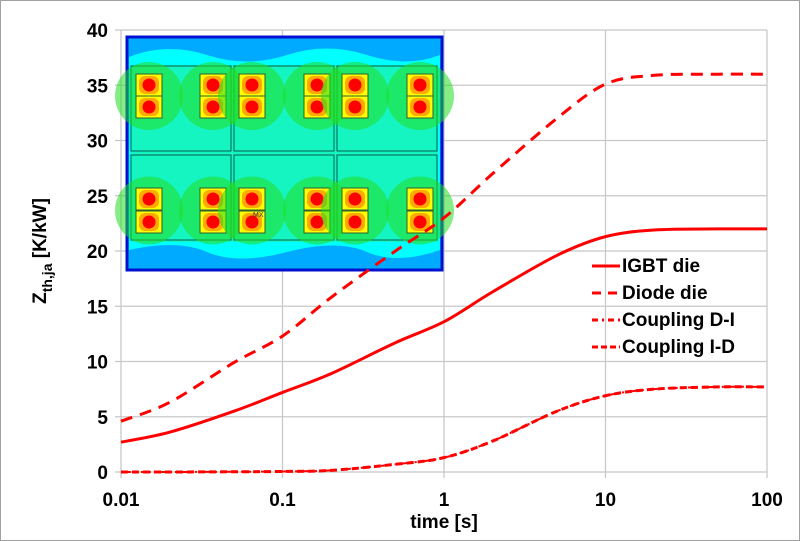 The width and height of the screenshot is (800, 541). Describe the element at coordinates (767, 500) in the screenshot. I see `x-tick-label: 100` at that location.